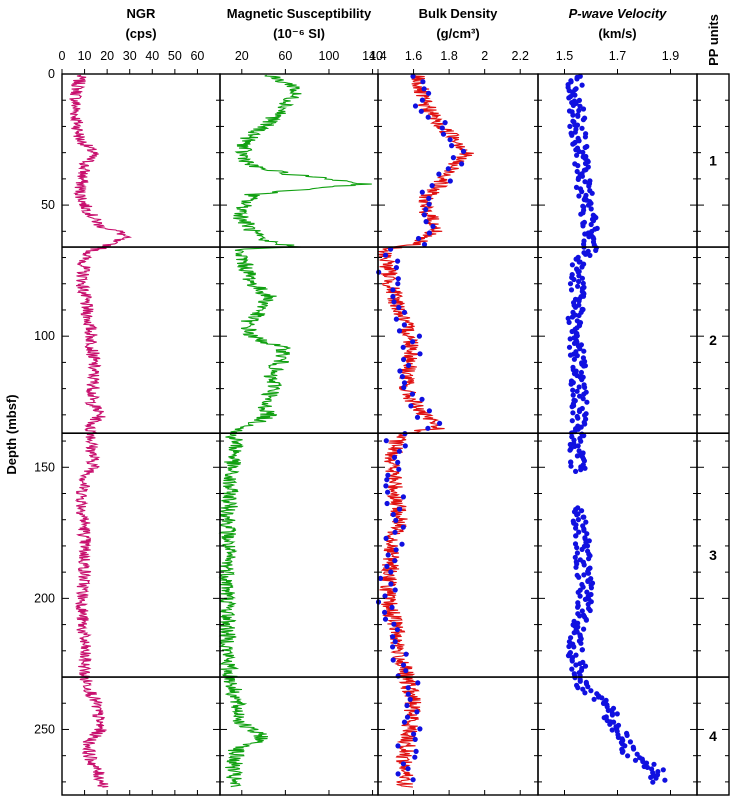 The width and height of the screenshot is (740, 810). What do you see at coordinates (299, 13) in the screenshot?
I see `track-title-magnetic-susceptibility: Magnetic Susceptibility` at bounding box center [299, 13].